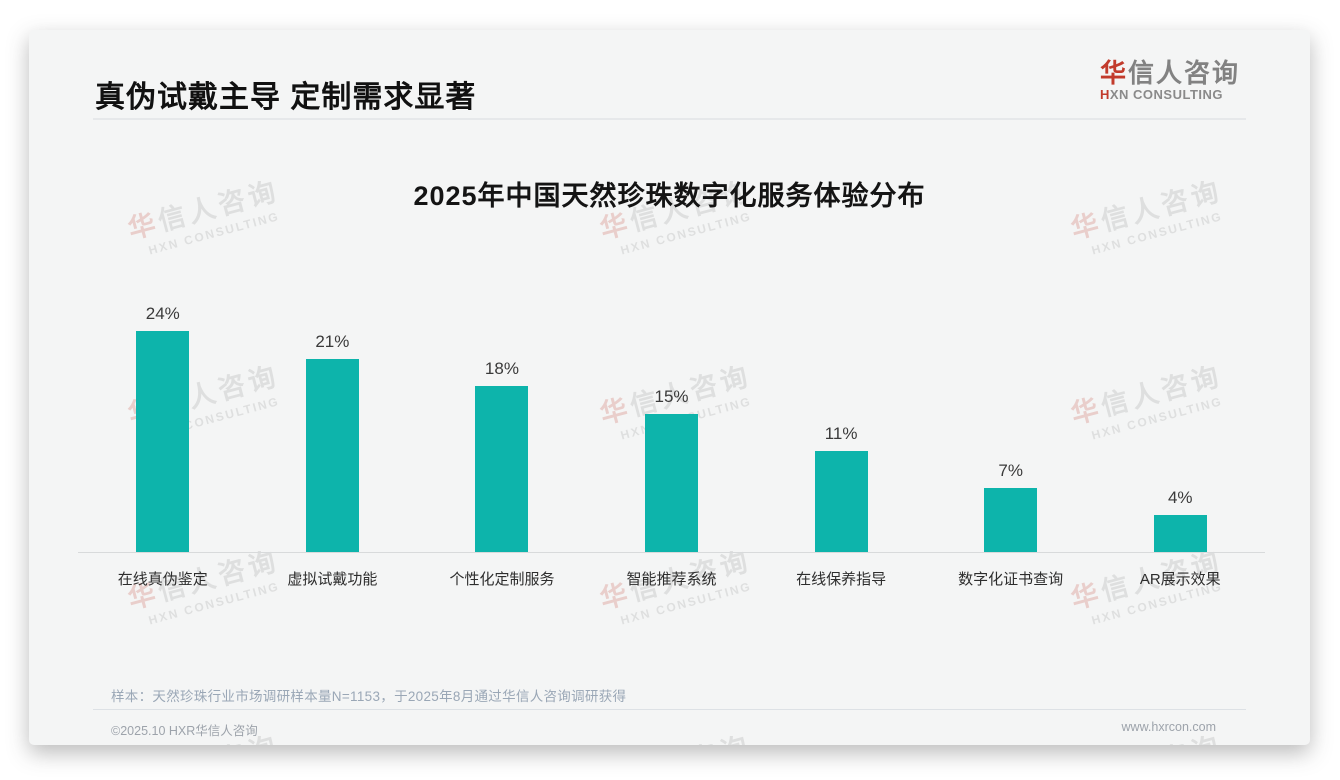 The height and width of the screenshot is (780, 1340). Describe the element at coordinates (332, 579) in the screenshot. I see `category-label: 虚拟试戴功能` at that location.